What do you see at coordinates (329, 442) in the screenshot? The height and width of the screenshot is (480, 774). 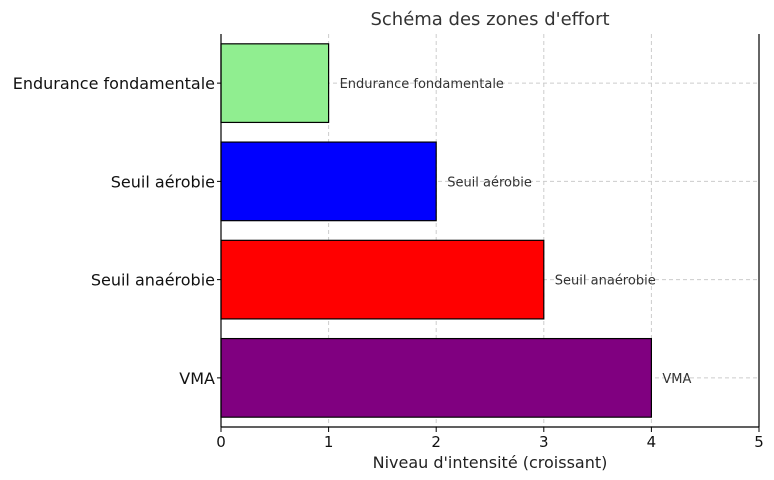 I see `x-tick-label: 1` at bounding box center [329, 442].